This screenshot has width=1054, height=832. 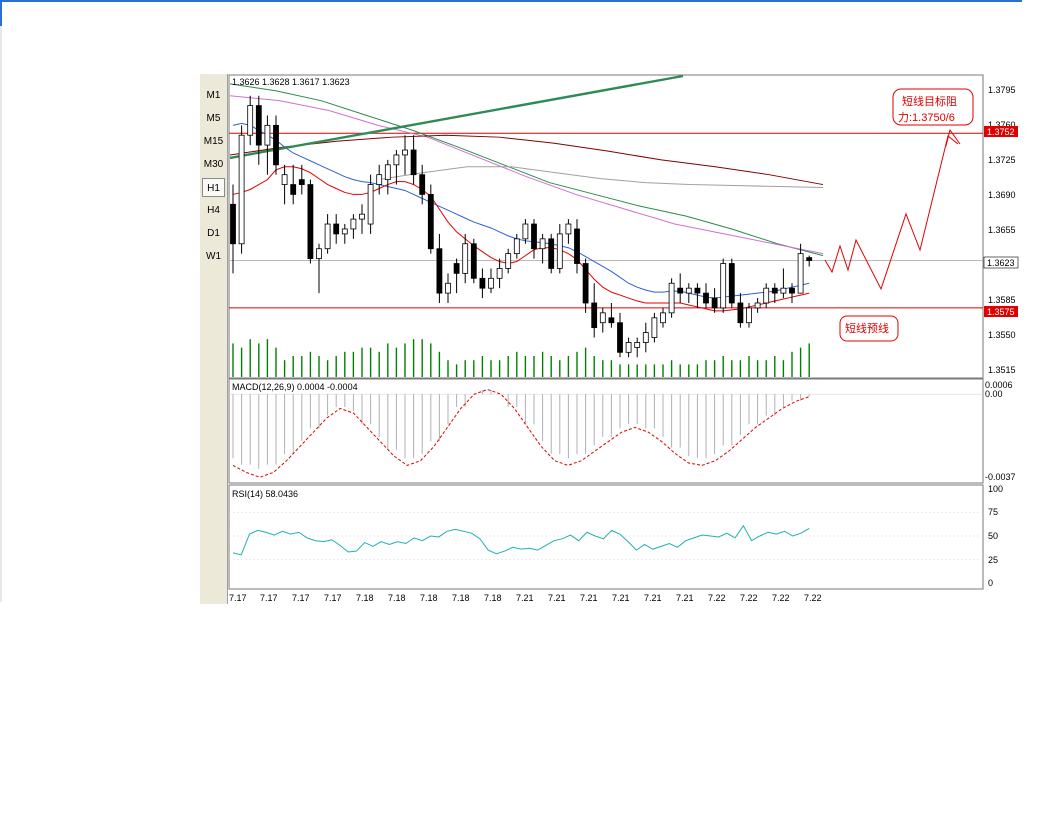 I want to click on ma-green-line, so click(x=526, y=170).